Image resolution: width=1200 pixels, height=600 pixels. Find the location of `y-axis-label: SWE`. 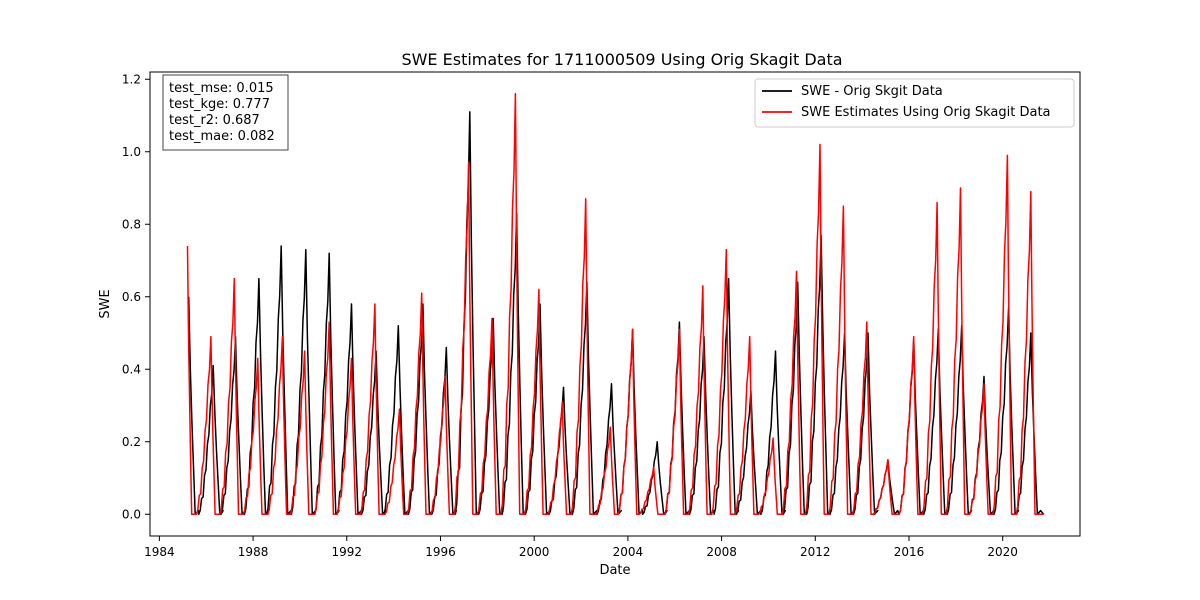

y-axis-label: SWE is located at coordinates (105, 303).